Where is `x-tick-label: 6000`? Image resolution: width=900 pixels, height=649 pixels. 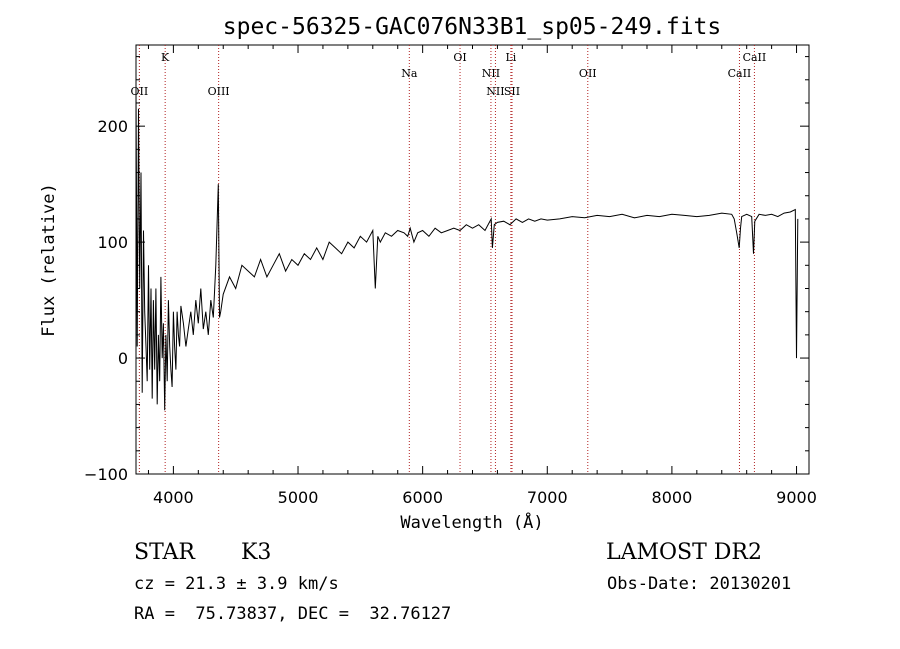
x-tick-label: 6000 is located at coordinates (422, 497).